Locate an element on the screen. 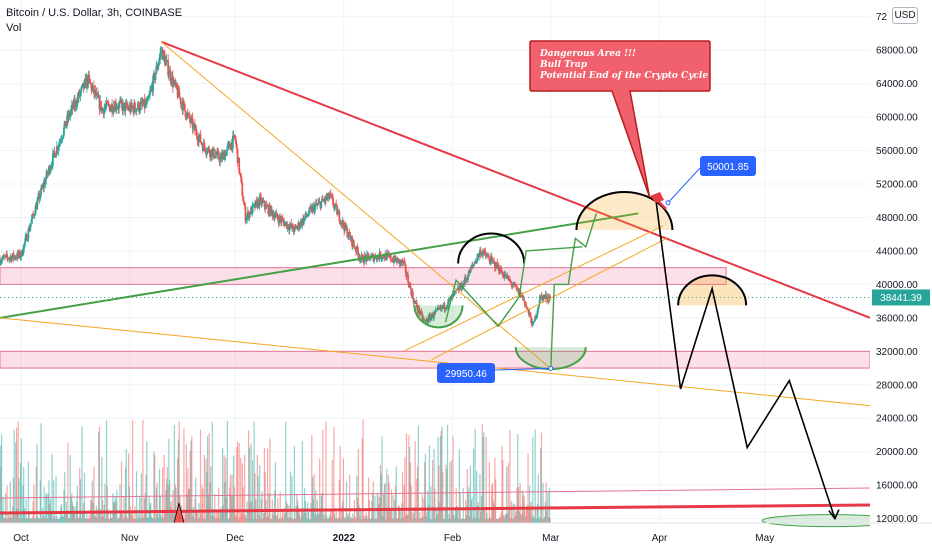  currency-button: USD is located at coordinates (905, 15).